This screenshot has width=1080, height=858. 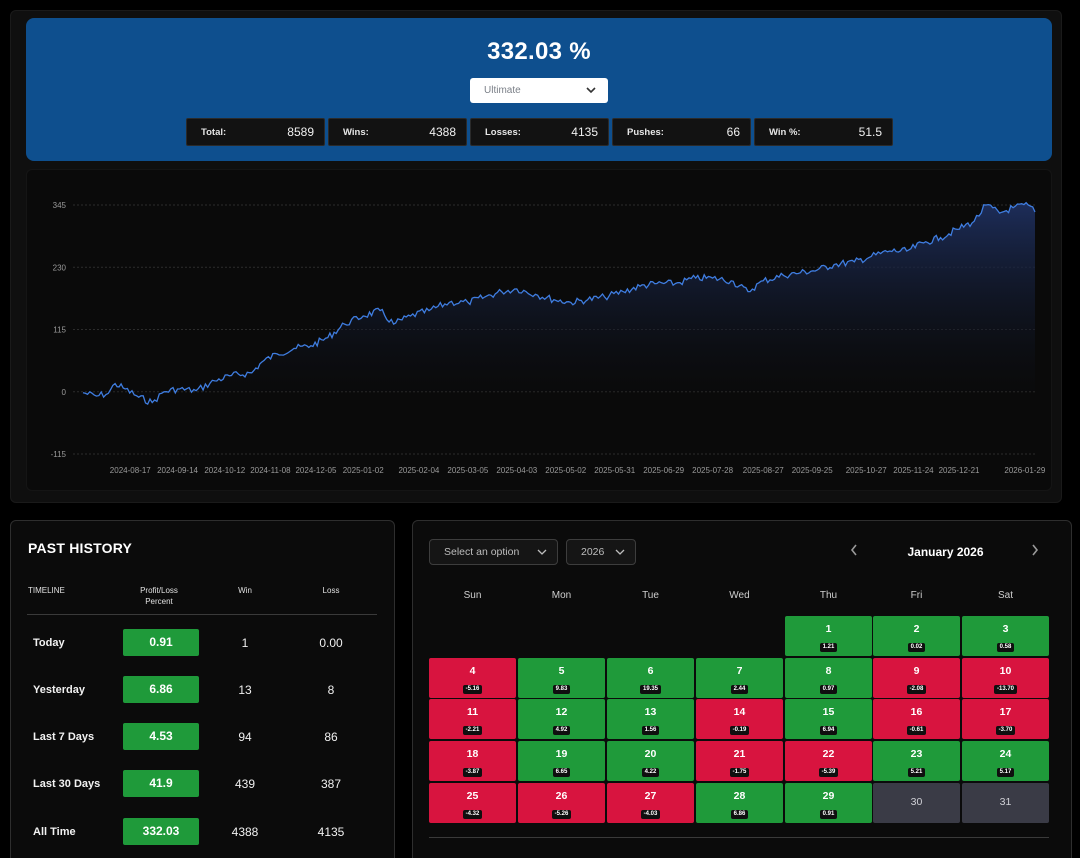 What do you see at coordinates (828, 678) in the screenshot?
I see `calendar-day-8: 8 0.97` at bounding box center [828, 678].